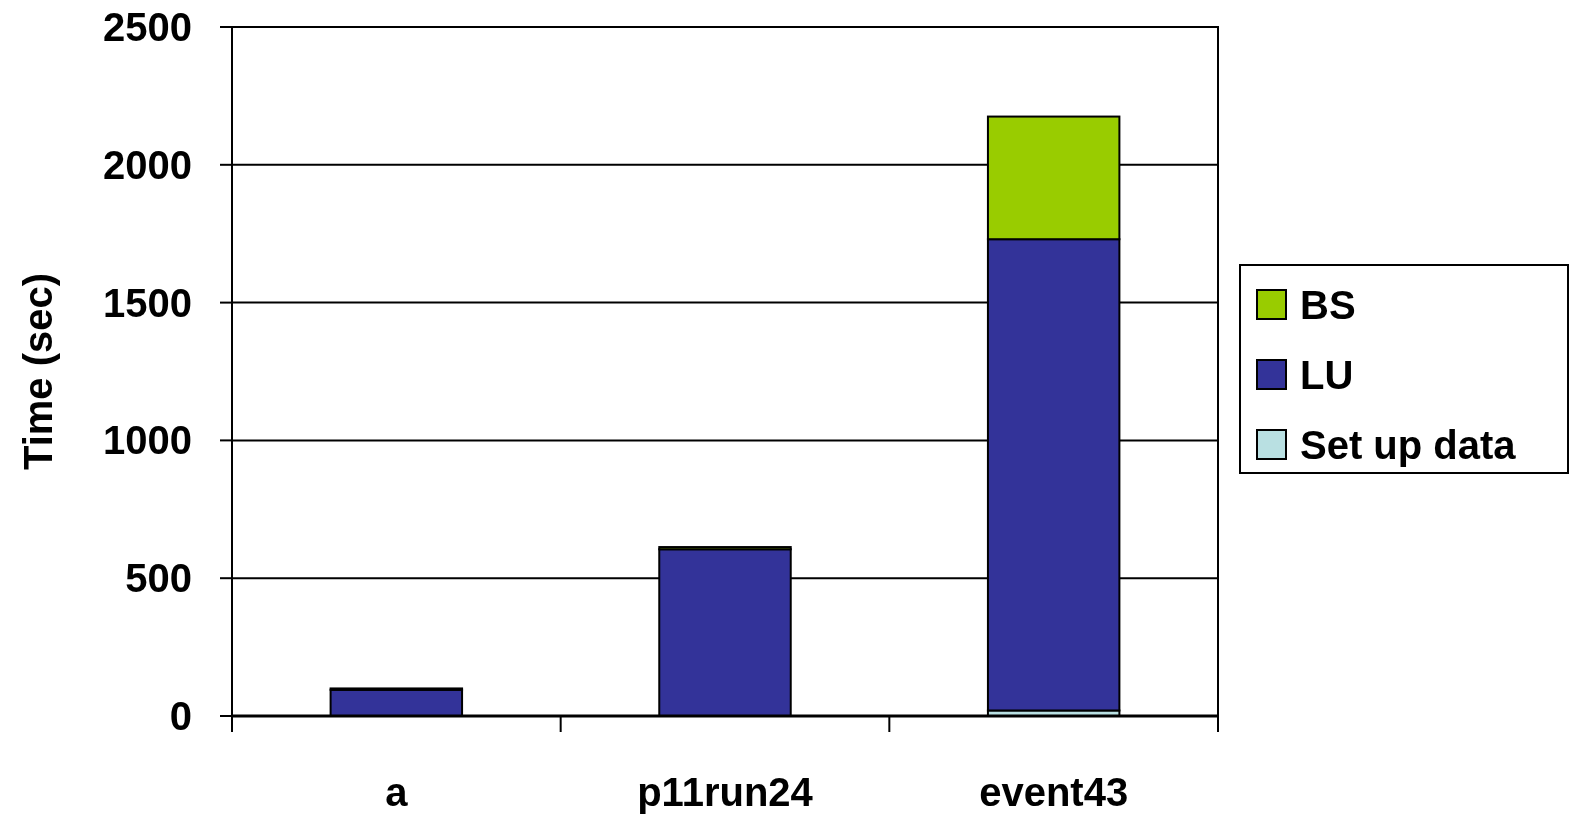 This screenshot has width=1574, height=821. What do you see at coordinates (147, 27) in the screenshot?
I see `y-tick-label: 2500` at bounding box center [147, 27].